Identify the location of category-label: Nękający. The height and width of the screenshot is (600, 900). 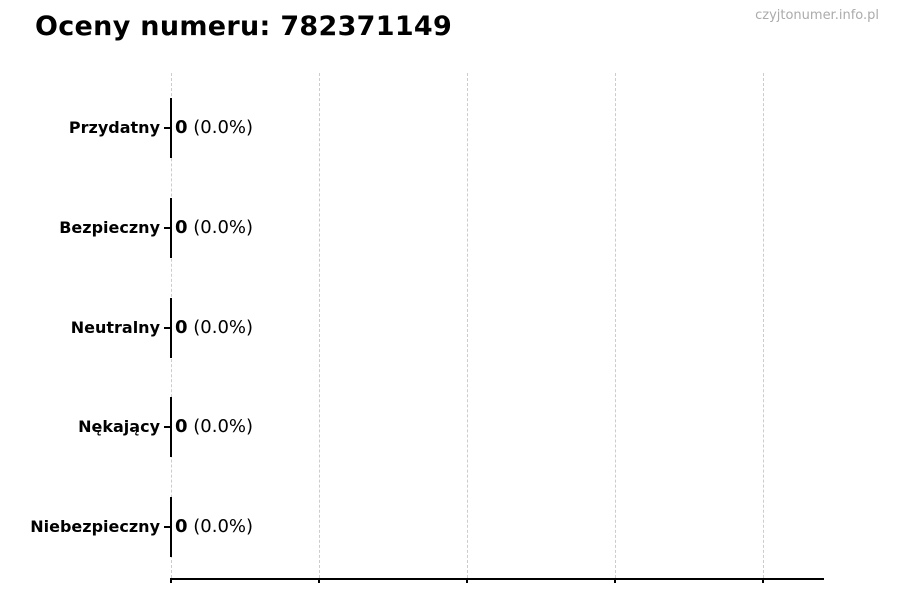
(119, 426).